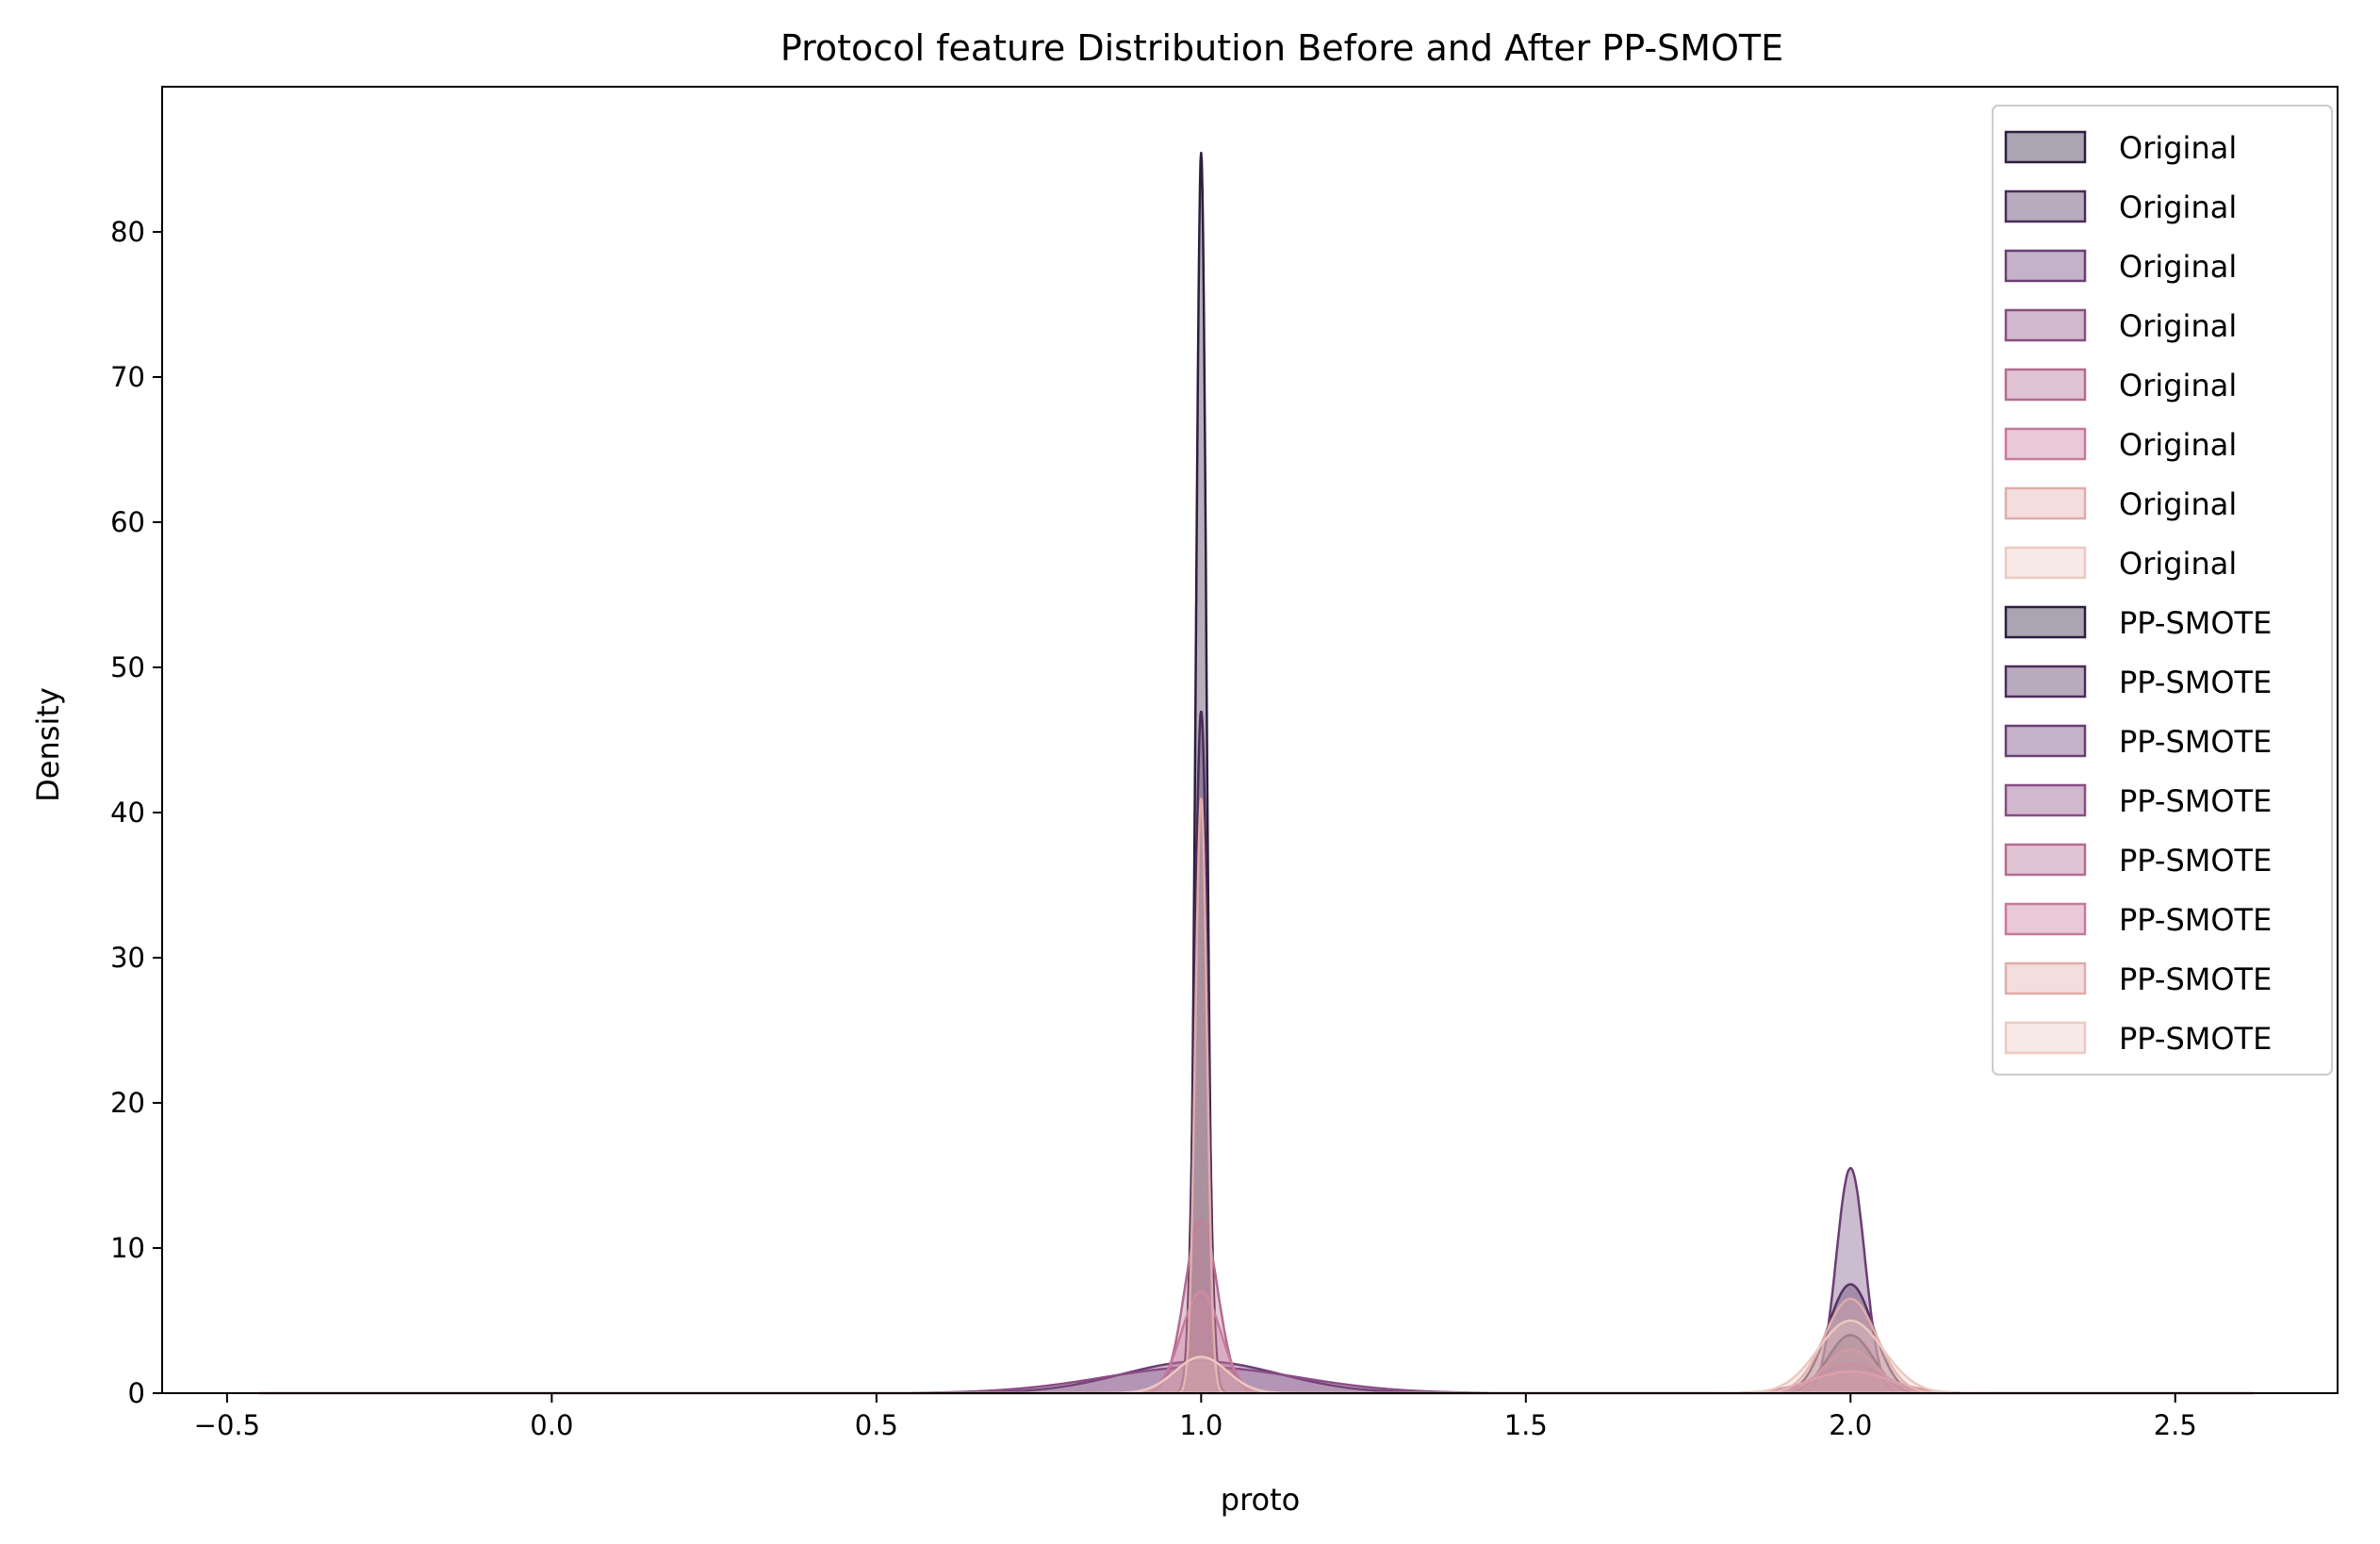 This screenshot has height=1544, width=2380. What do you see at coordinates (2175, 1425) in the screenshot?
I see `x-tick-label: 2.5` at bounding box center [2175, 1425].